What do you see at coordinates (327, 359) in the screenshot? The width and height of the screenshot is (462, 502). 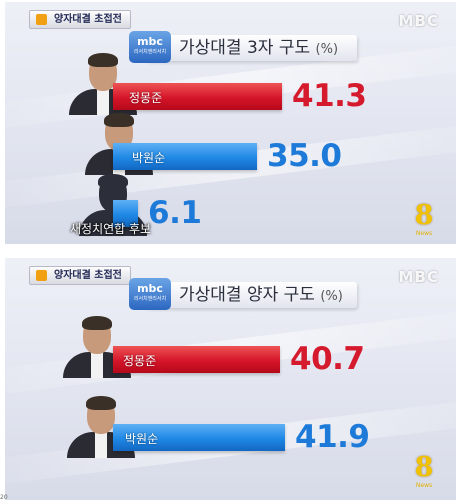 I see `value-label: 40.7` at bounding box center [327, 359].